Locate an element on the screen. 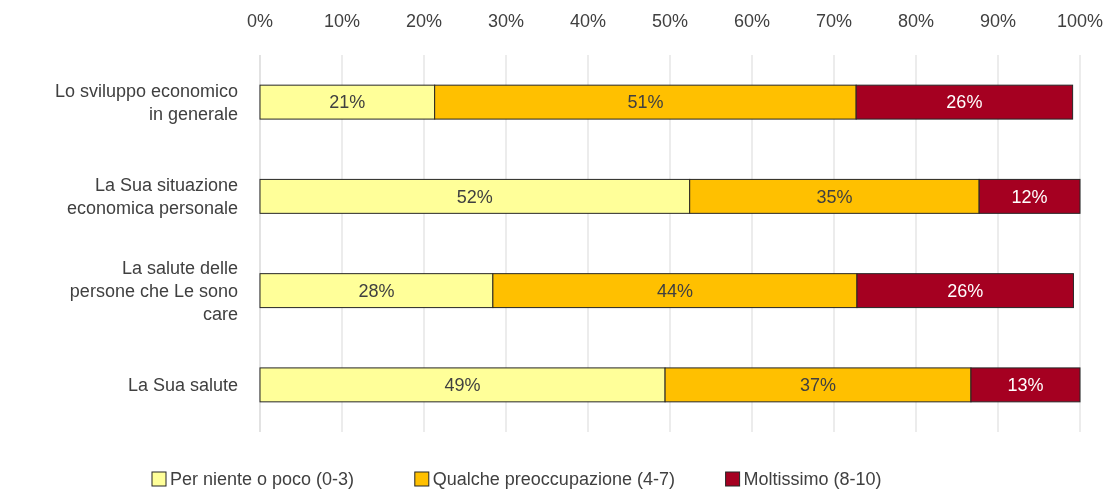 Image resolution: width=1108 pixels, height=496 pixels. data-label: 52% is located at coordinates (474, 196).